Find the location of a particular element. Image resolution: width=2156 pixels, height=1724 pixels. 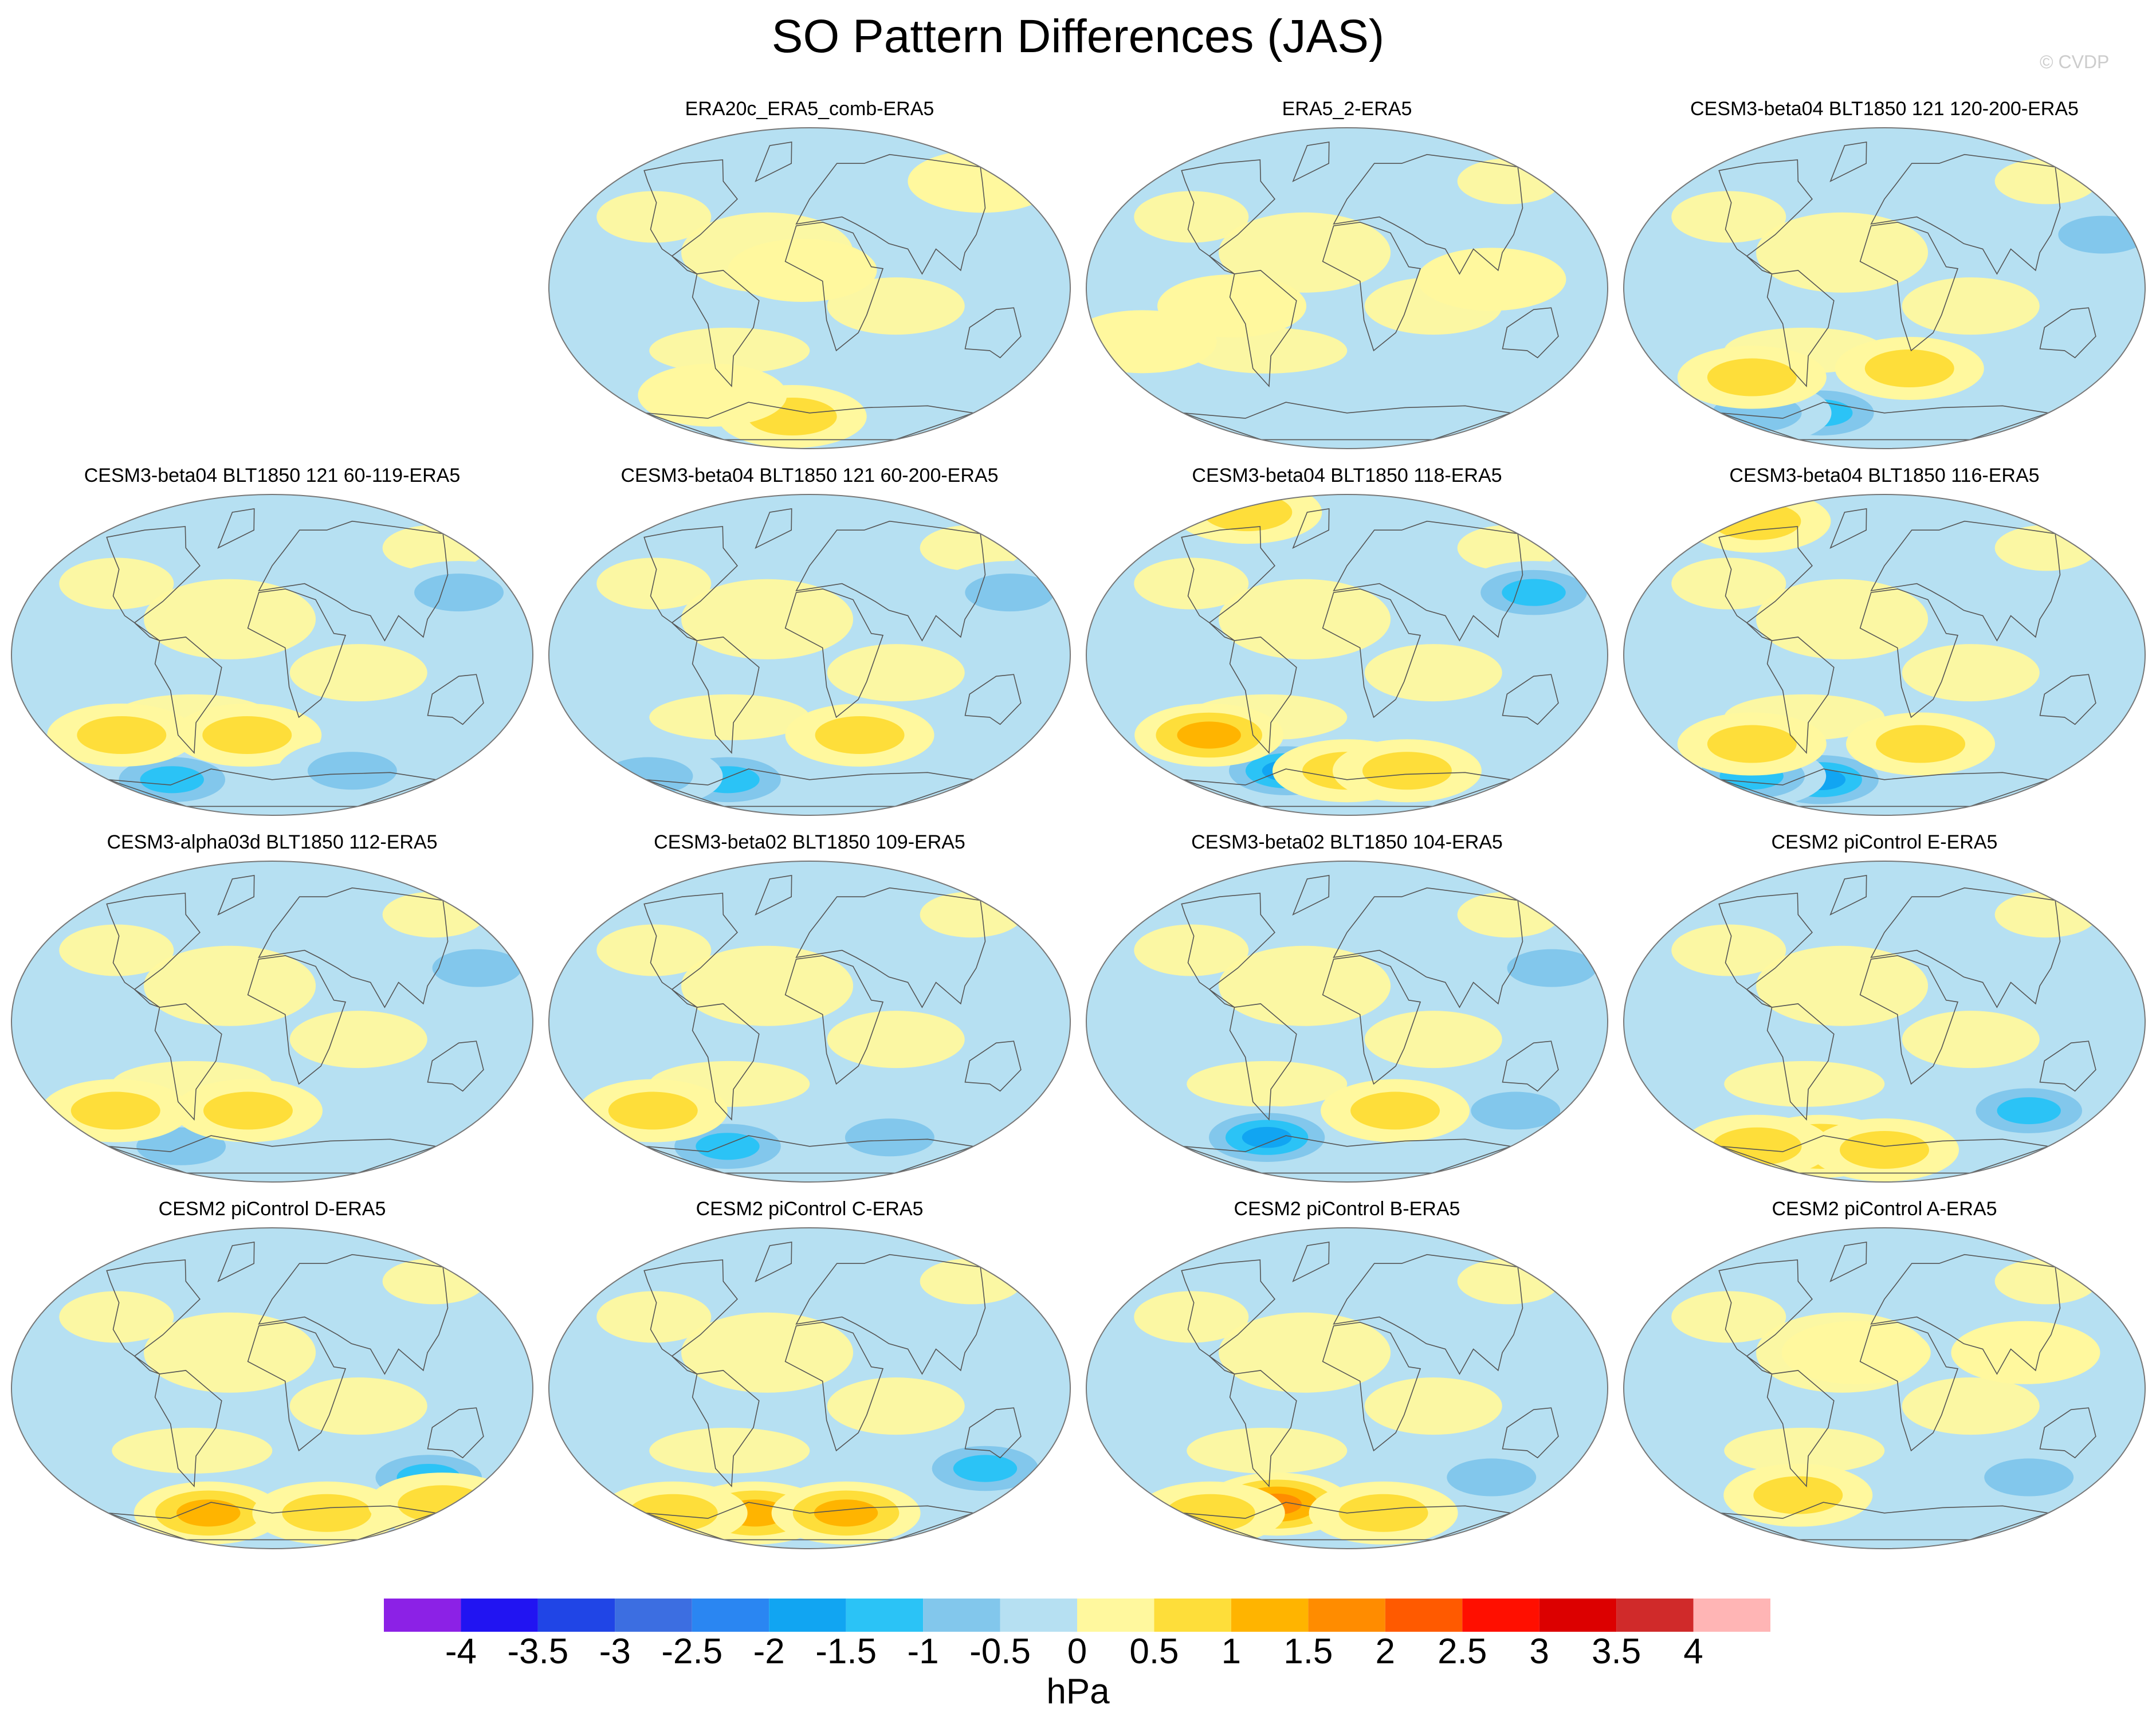

map-panel: CESM2 piControl A-ERA5 is located at coordinates (1884, 1380).